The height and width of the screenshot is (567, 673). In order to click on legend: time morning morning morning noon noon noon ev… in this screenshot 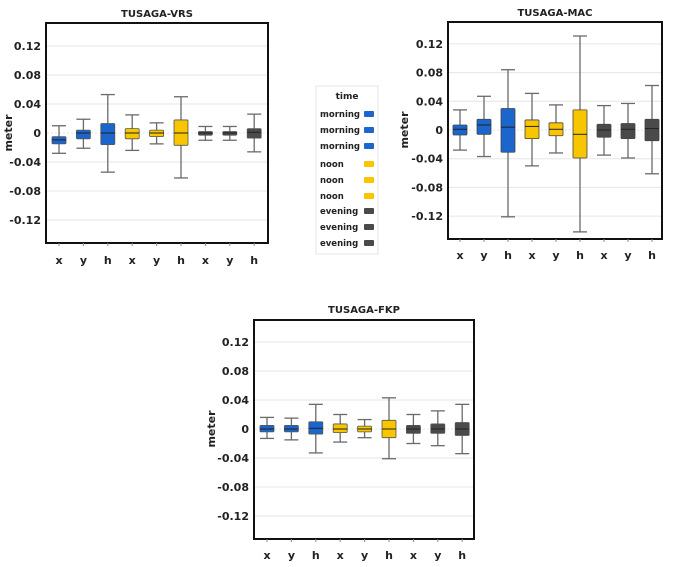, I will do `click(347, 170)`.